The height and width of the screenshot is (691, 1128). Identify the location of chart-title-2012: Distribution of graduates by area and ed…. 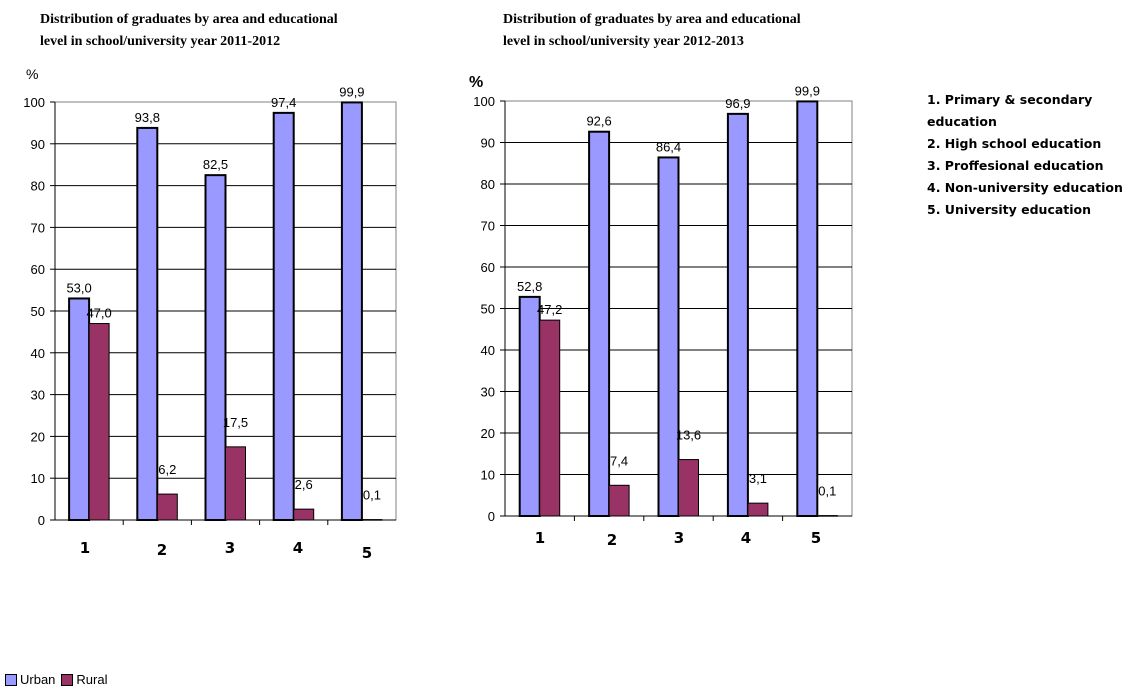
(652, 30).